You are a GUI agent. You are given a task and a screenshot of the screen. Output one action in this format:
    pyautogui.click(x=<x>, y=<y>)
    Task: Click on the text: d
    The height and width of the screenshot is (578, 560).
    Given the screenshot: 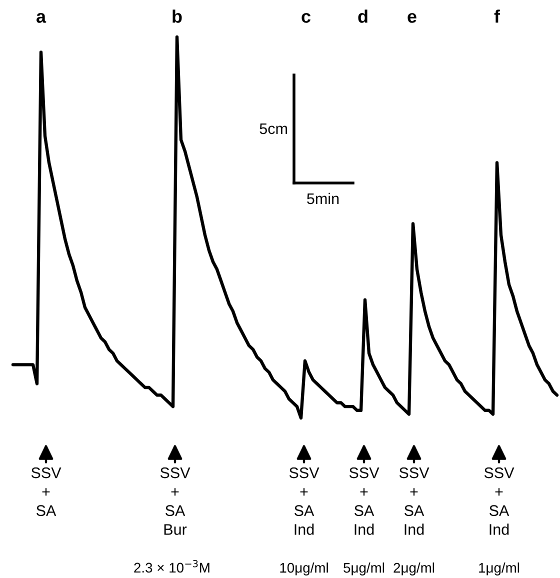 What is the action you would take?
    pyautogui.click(x=363, y=16)
    